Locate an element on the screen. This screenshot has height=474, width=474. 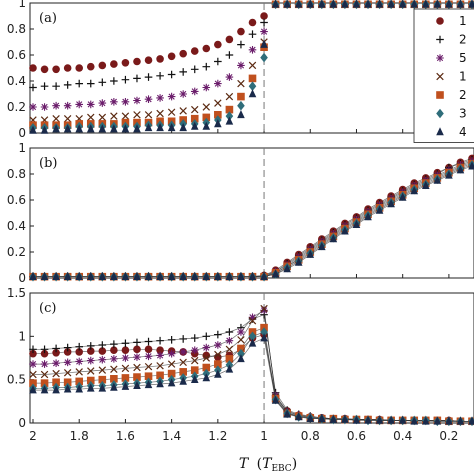
legend-label: 1 is located at coordinates (463, 77).